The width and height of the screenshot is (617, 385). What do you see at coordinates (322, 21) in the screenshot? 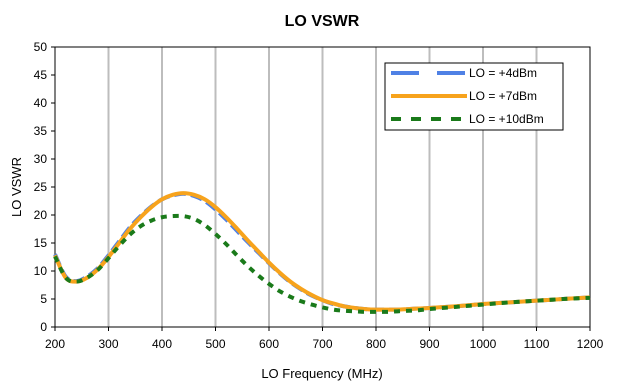
I see `chart-title: LO VSWR` at bounding box center [322, 21].